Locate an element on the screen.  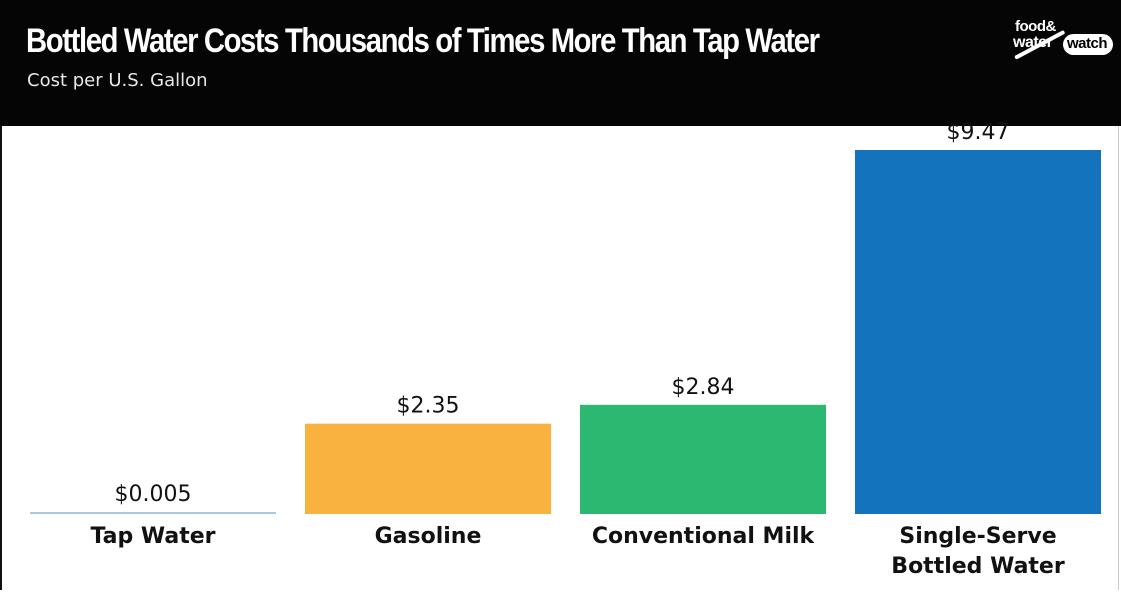
logo-text-water: water is located at coordinates (1033, 42).